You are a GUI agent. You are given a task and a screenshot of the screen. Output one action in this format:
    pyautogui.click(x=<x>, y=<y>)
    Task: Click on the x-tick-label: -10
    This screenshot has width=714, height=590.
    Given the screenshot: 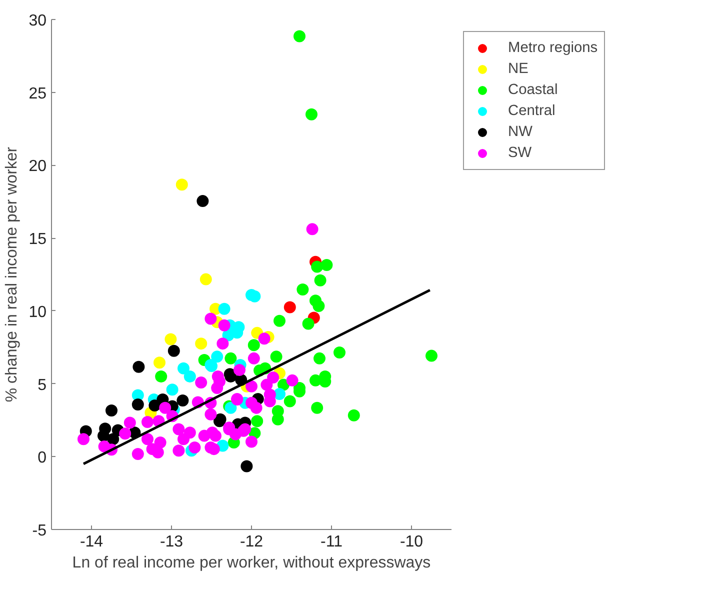 What is the action you would take?
    pyautogui.click(x=412, y=542)
    